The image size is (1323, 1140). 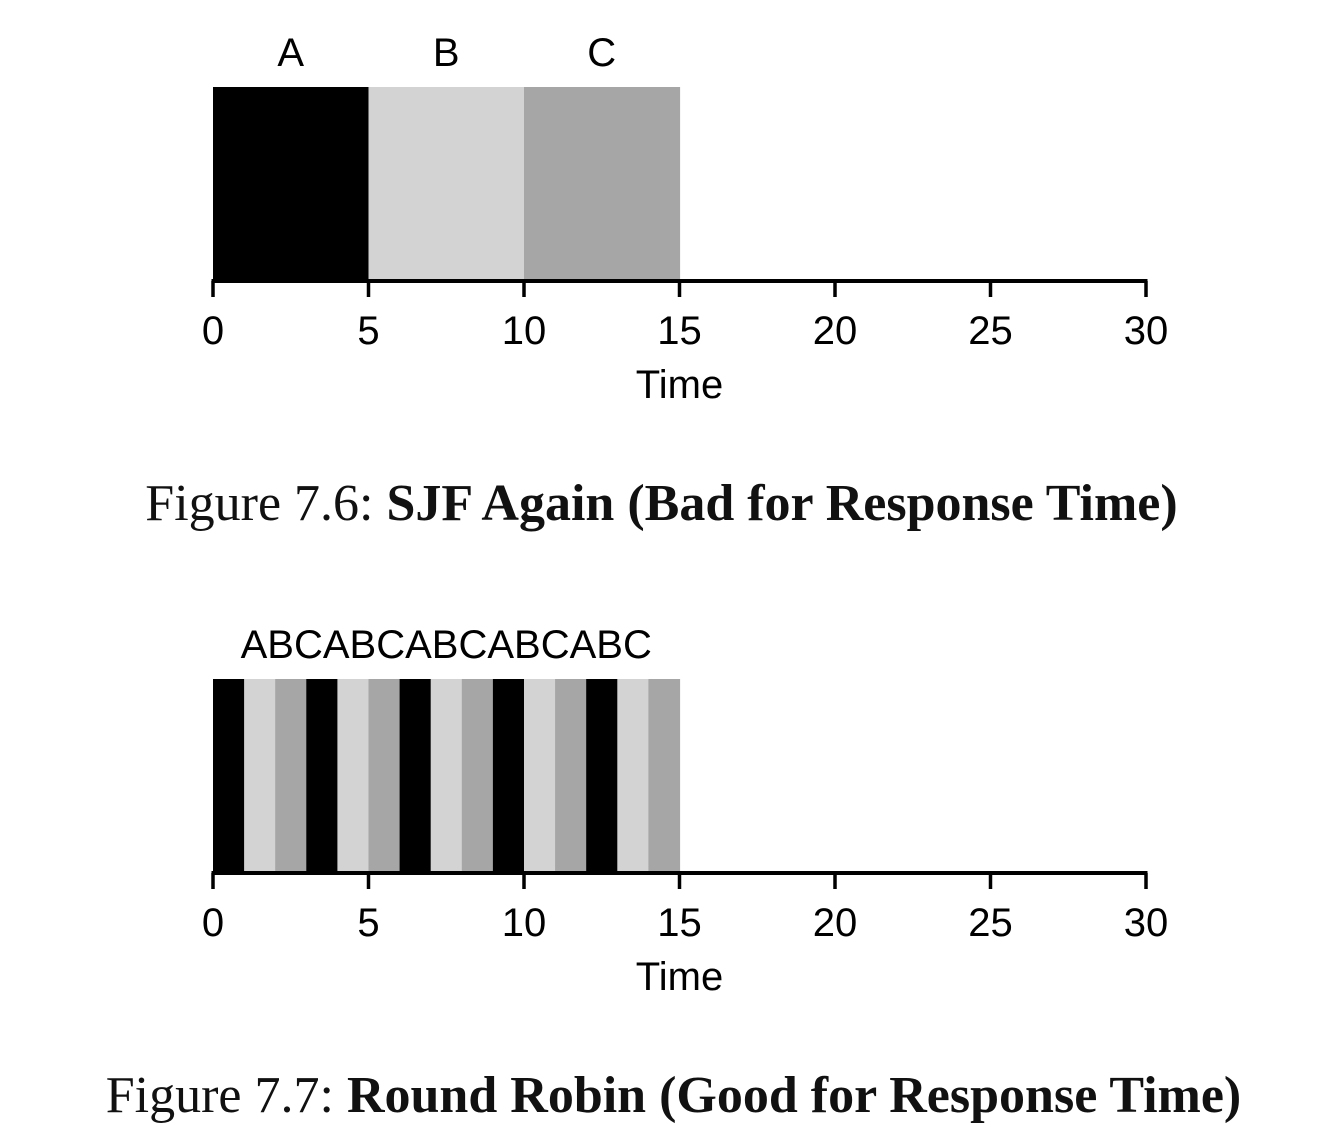 What do you see at coordinates (446, 645) in the screenshot?
I see `job-label: ABCABCABCABCABC` at bounding box center [446, 645].